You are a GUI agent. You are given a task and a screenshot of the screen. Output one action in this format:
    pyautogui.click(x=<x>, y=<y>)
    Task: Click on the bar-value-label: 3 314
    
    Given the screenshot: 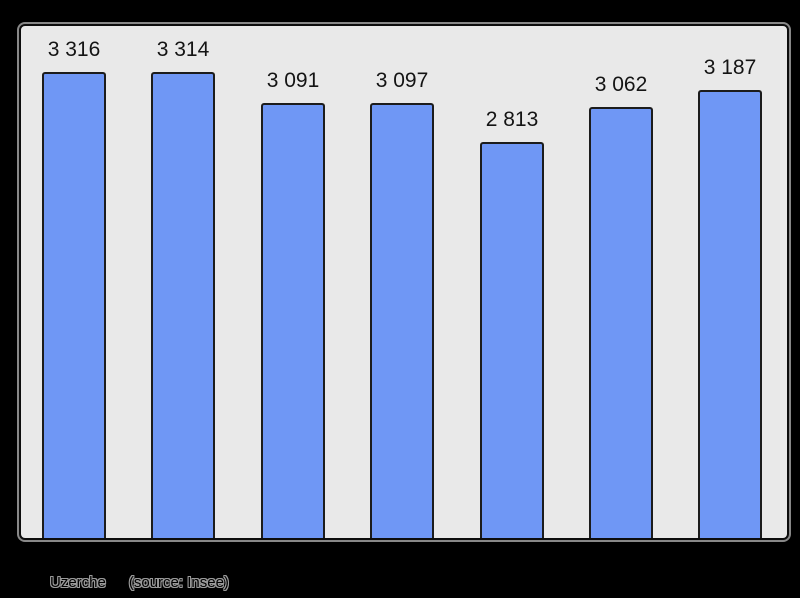 What is the action you would take?
    pyautogui.click(x=183, y=49)
    